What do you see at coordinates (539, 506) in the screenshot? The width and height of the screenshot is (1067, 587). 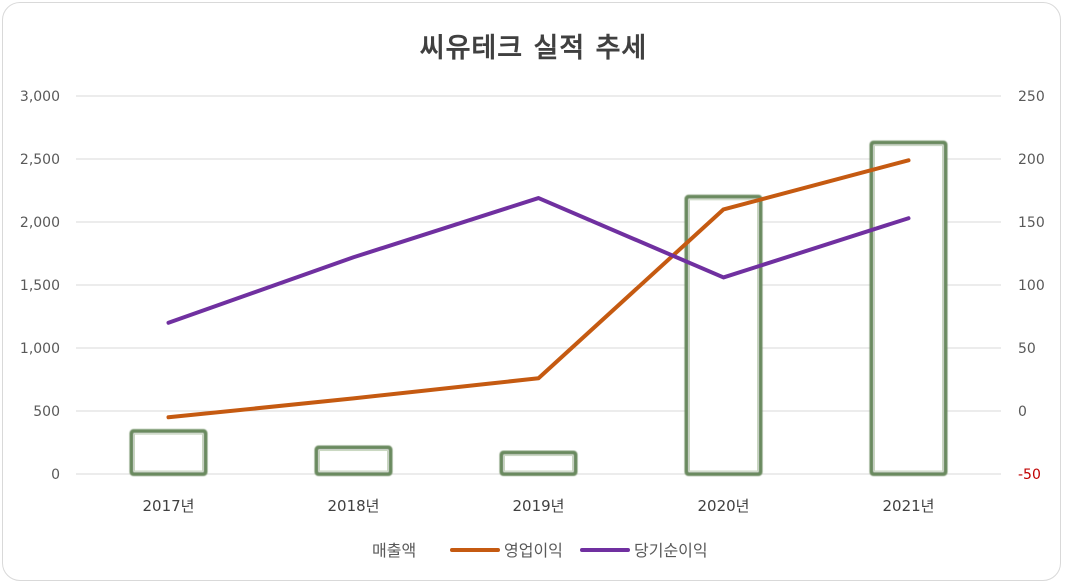 I see `x-tick-label: 2019년` at bounding box center [539, 506].